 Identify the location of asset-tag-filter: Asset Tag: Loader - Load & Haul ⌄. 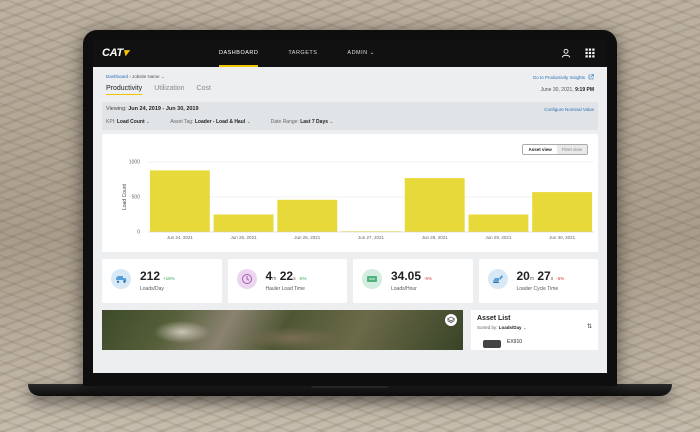
(210, 122).